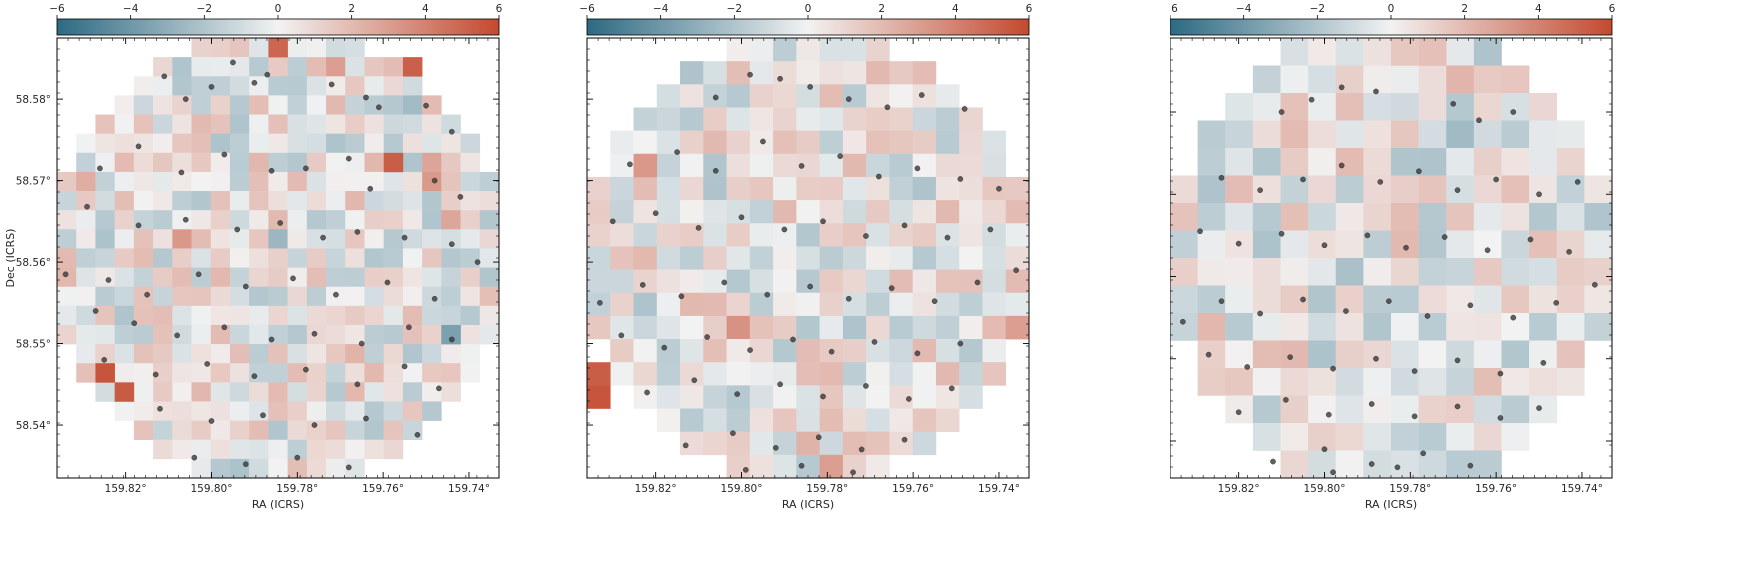 The width and height of the screenshot is (1747, 577). Describe the element at coordinates (1324, 489) in the screenshot. I see `x-tick-label: 159.80°` at that location.